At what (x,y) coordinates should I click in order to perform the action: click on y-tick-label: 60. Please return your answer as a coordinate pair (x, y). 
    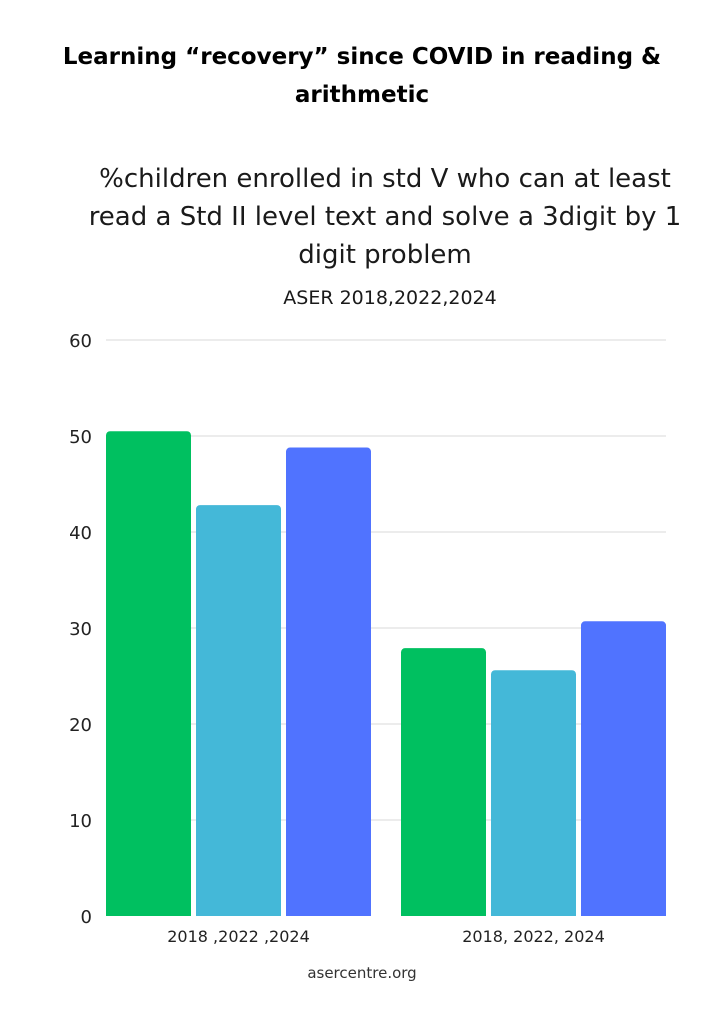
    Looking at the image, I should click on (80, 341).